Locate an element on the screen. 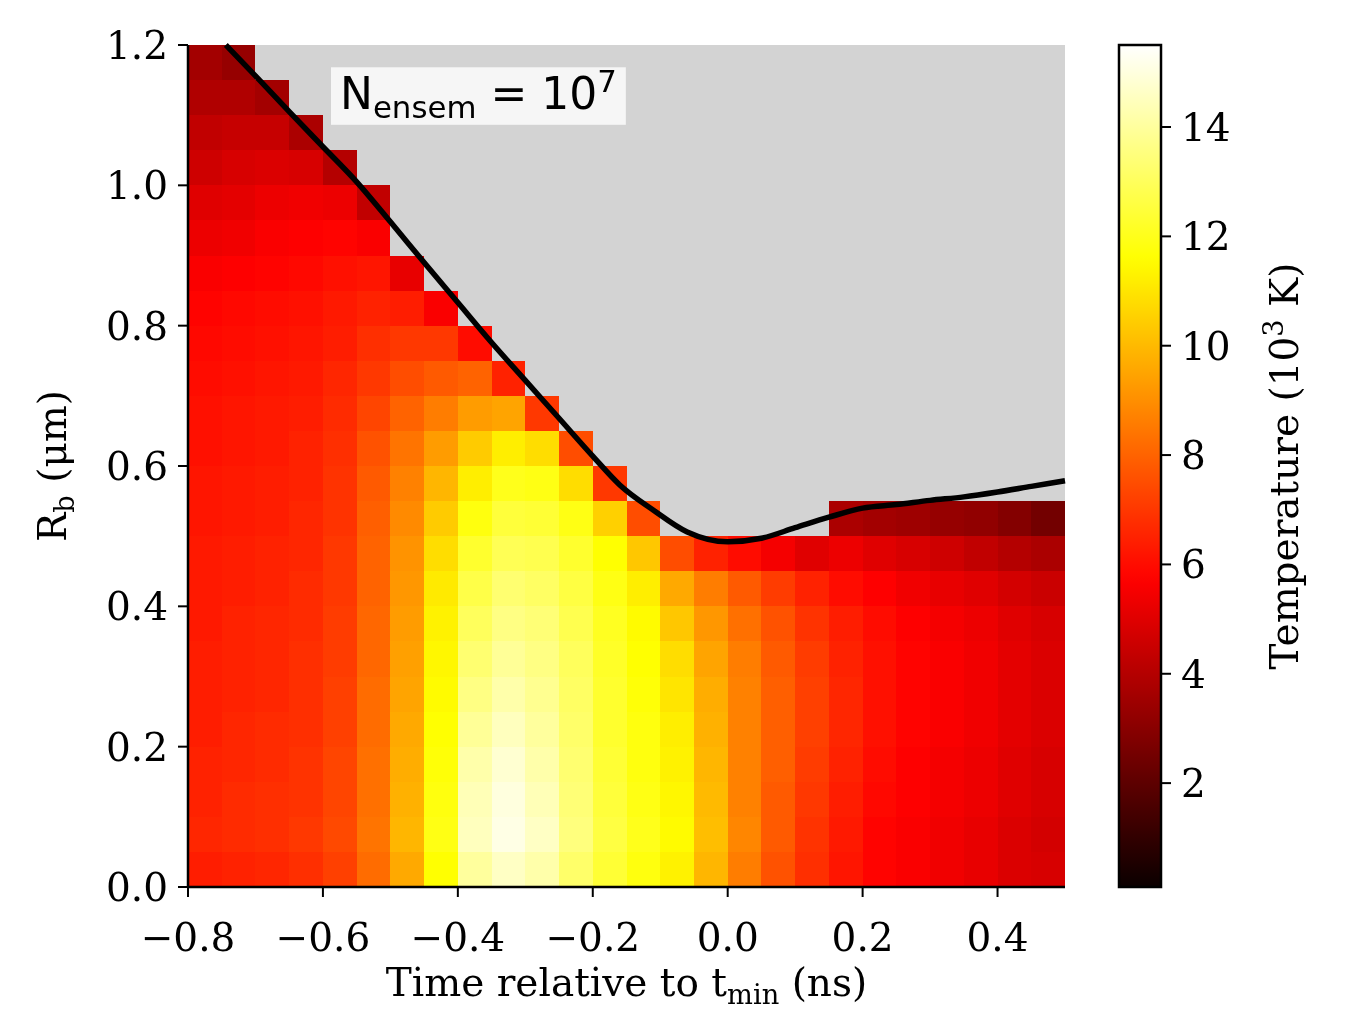 The height and width of the screenshot is (1012, 1345). y-tick-label: 1.2 is located at coordinates (136, 46).